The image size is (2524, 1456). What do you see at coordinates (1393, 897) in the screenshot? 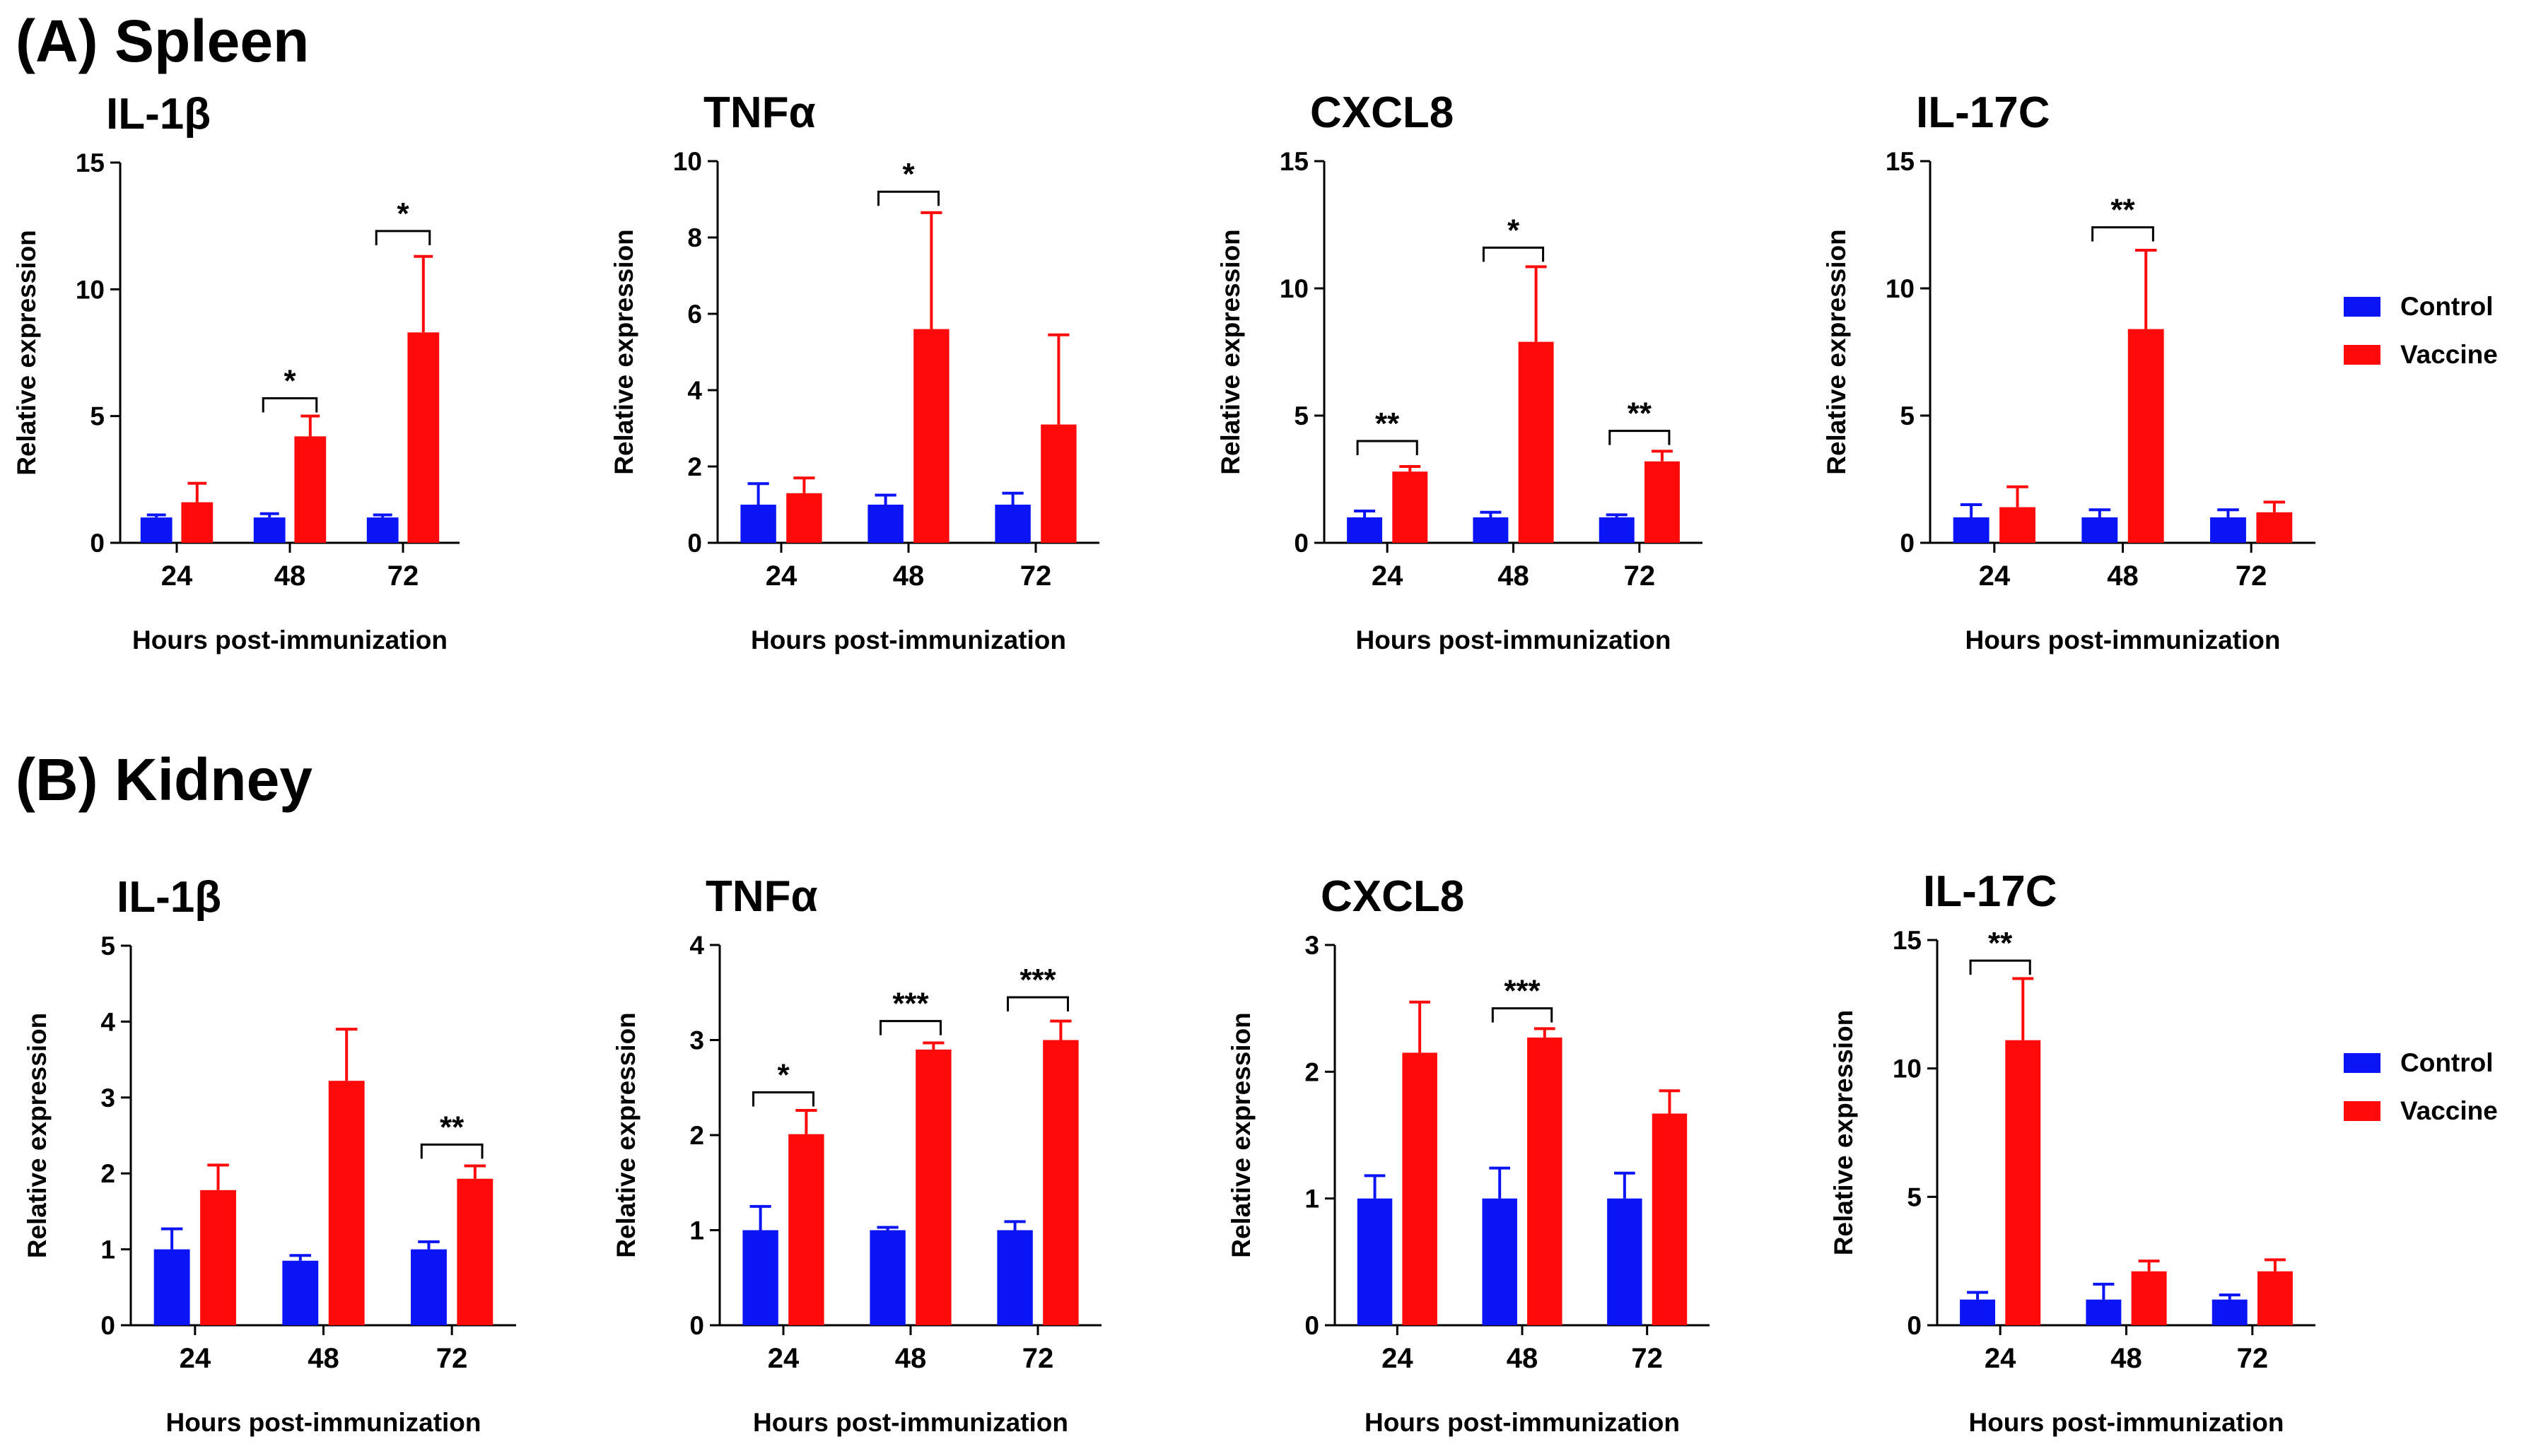
I see `chart-title: CXCL8` at bounding box center [1393, 897].